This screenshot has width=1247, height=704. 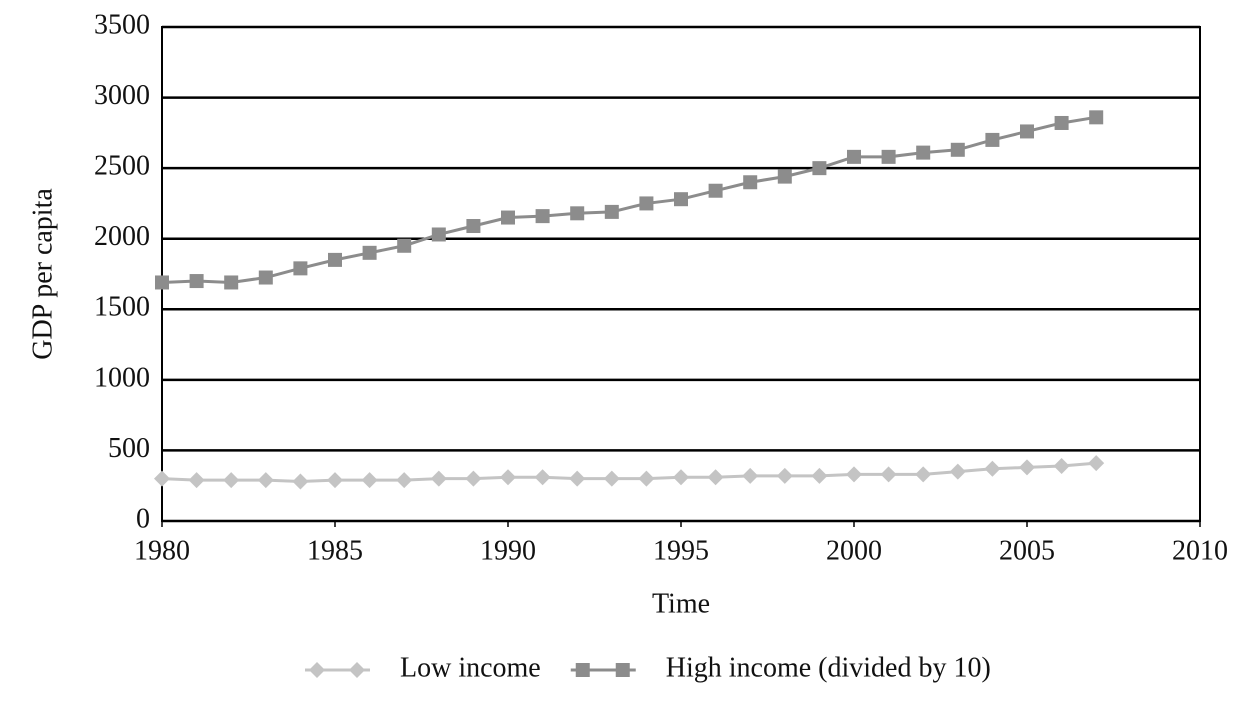 What do you see at coordinates (122, 307) in the screenshot?
I see `y-tick-label: 1500` at bounding box center [122, 307].